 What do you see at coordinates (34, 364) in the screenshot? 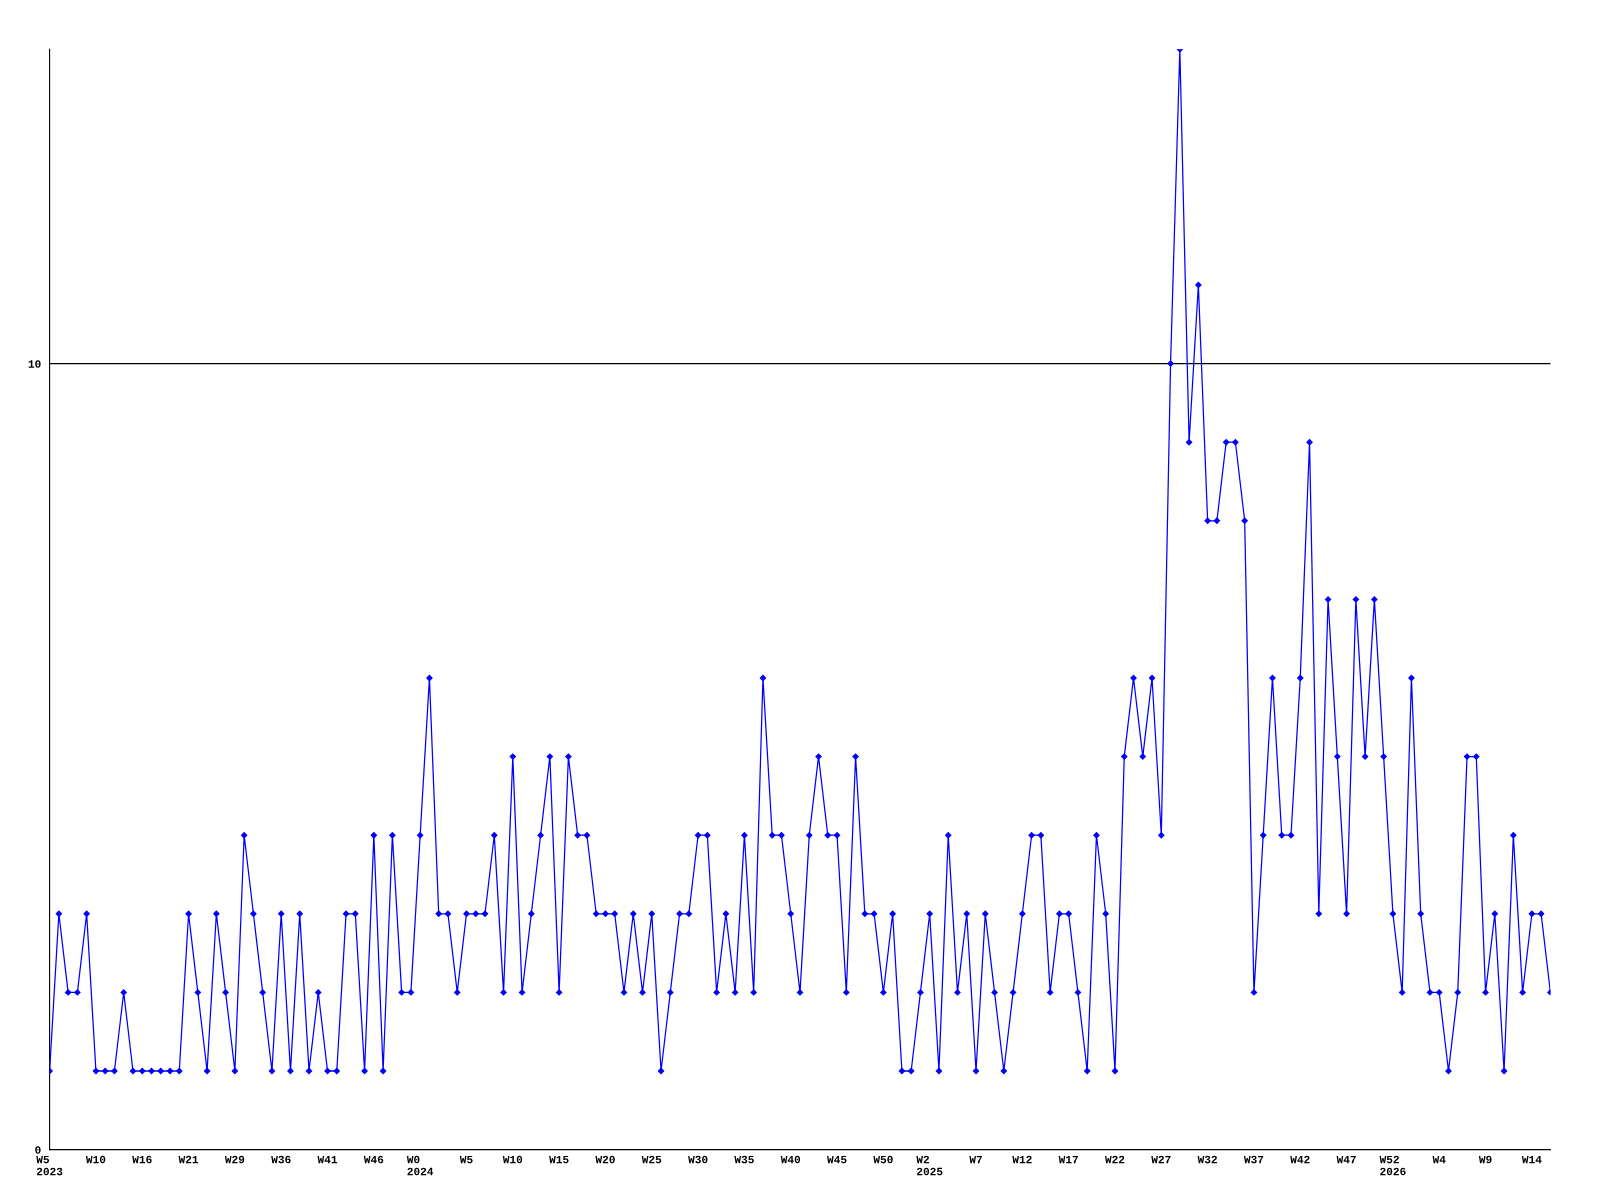
I see `y-tick-label: 10` at bounding box center [34, 364].